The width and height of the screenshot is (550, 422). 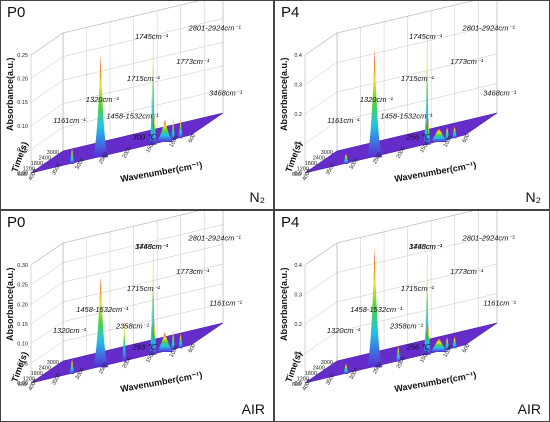 What do you see at coordinates (102, 309) in the screenshot?
I see `peak-label: 1458-1532cm⁻¹` at bounding box center [102, 309].